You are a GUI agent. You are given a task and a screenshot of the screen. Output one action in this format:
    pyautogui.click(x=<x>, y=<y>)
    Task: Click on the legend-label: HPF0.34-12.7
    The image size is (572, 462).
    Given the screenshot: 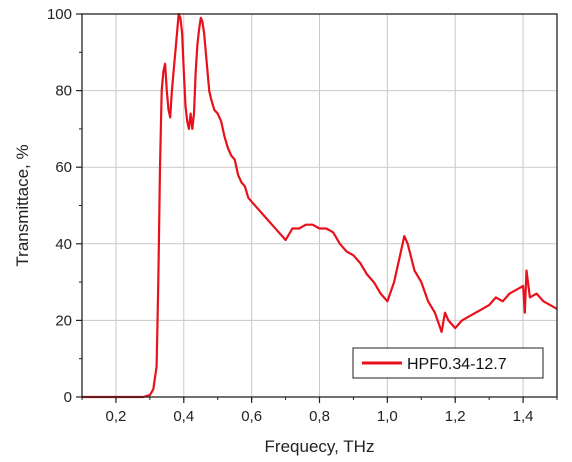 What is the action you would take?
    pyautogui.click(x=457, y=364)
    